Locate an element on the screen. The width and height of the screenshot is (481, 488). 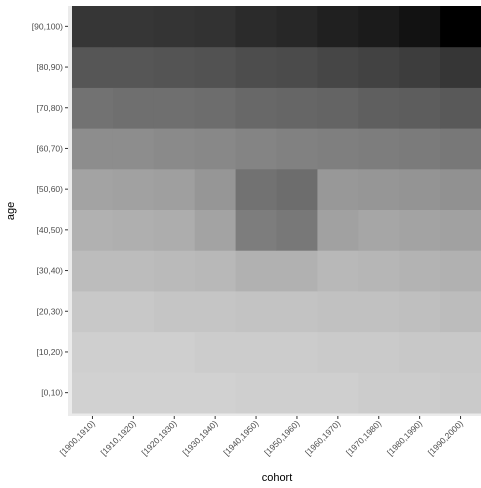
x-tick-label: [1930,1940) is located at coordinates (199, 437).